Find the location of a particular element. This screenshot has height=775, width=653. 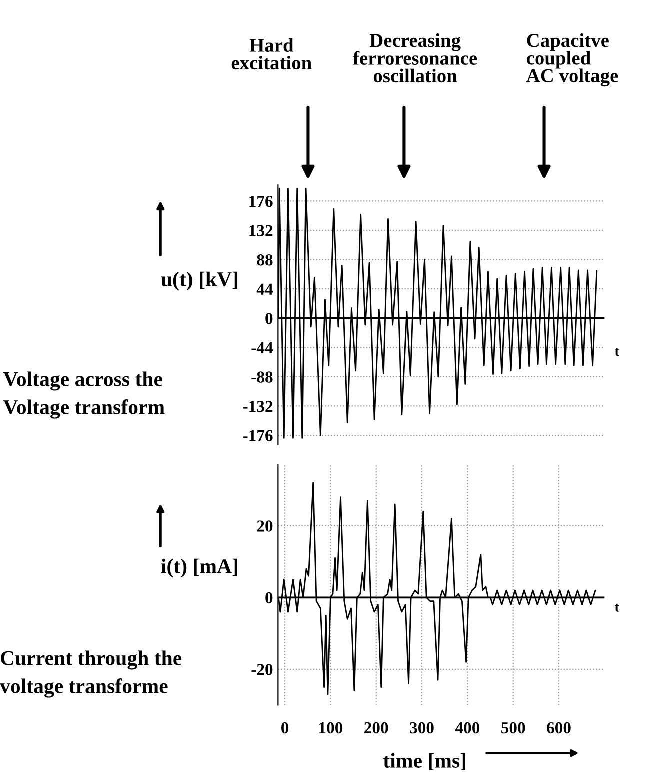

y-axis-title: u(t) [kV] is located at coordinates (199, 281).